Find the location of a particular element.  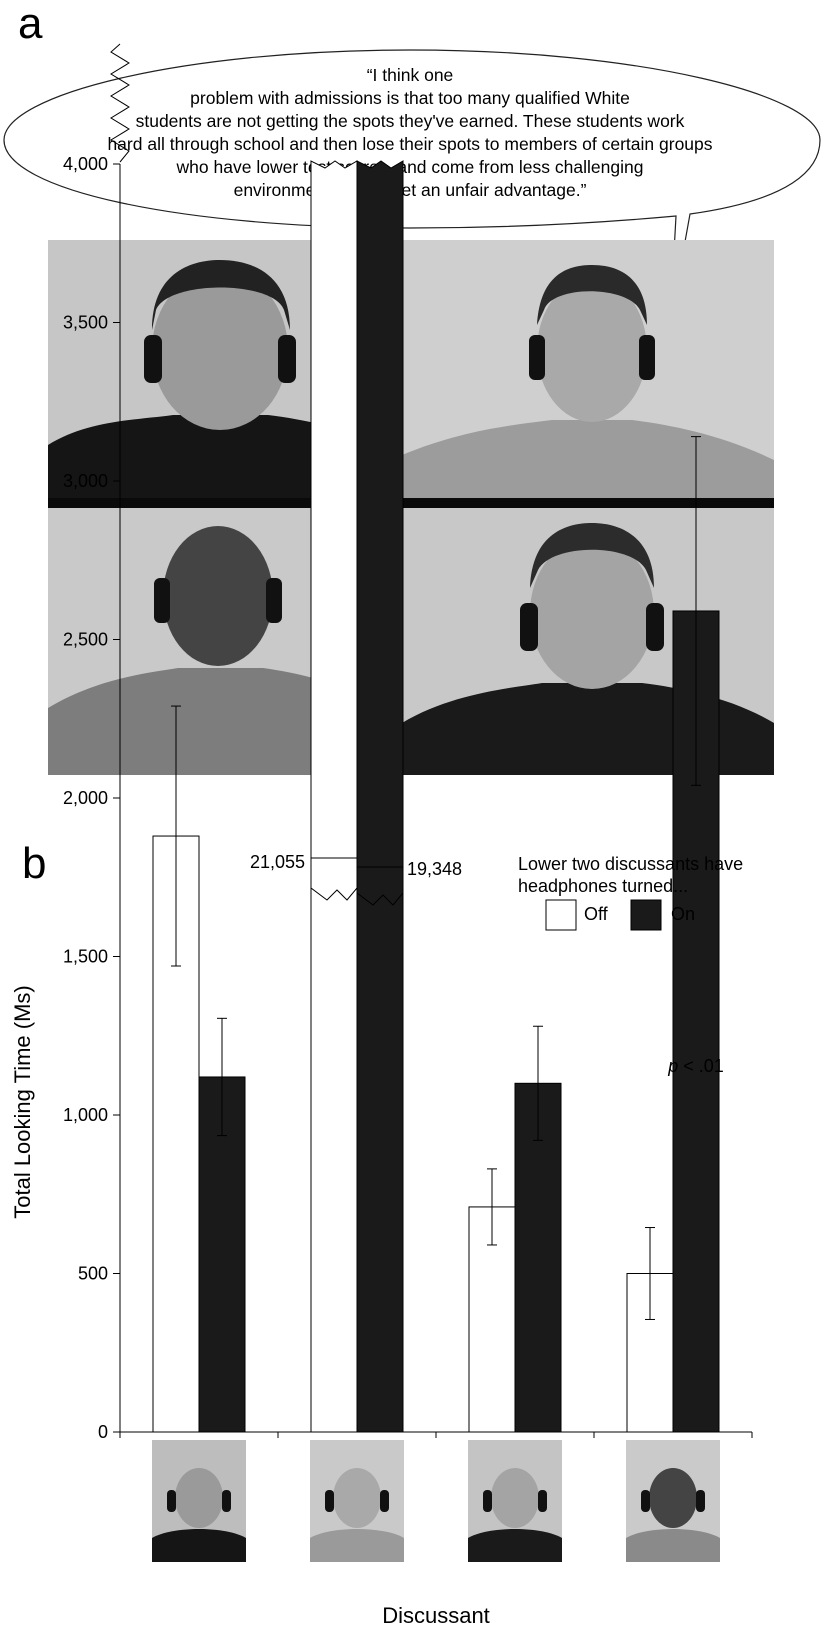

y-tick-label: 2,000 is located at coordinates (85, 798).